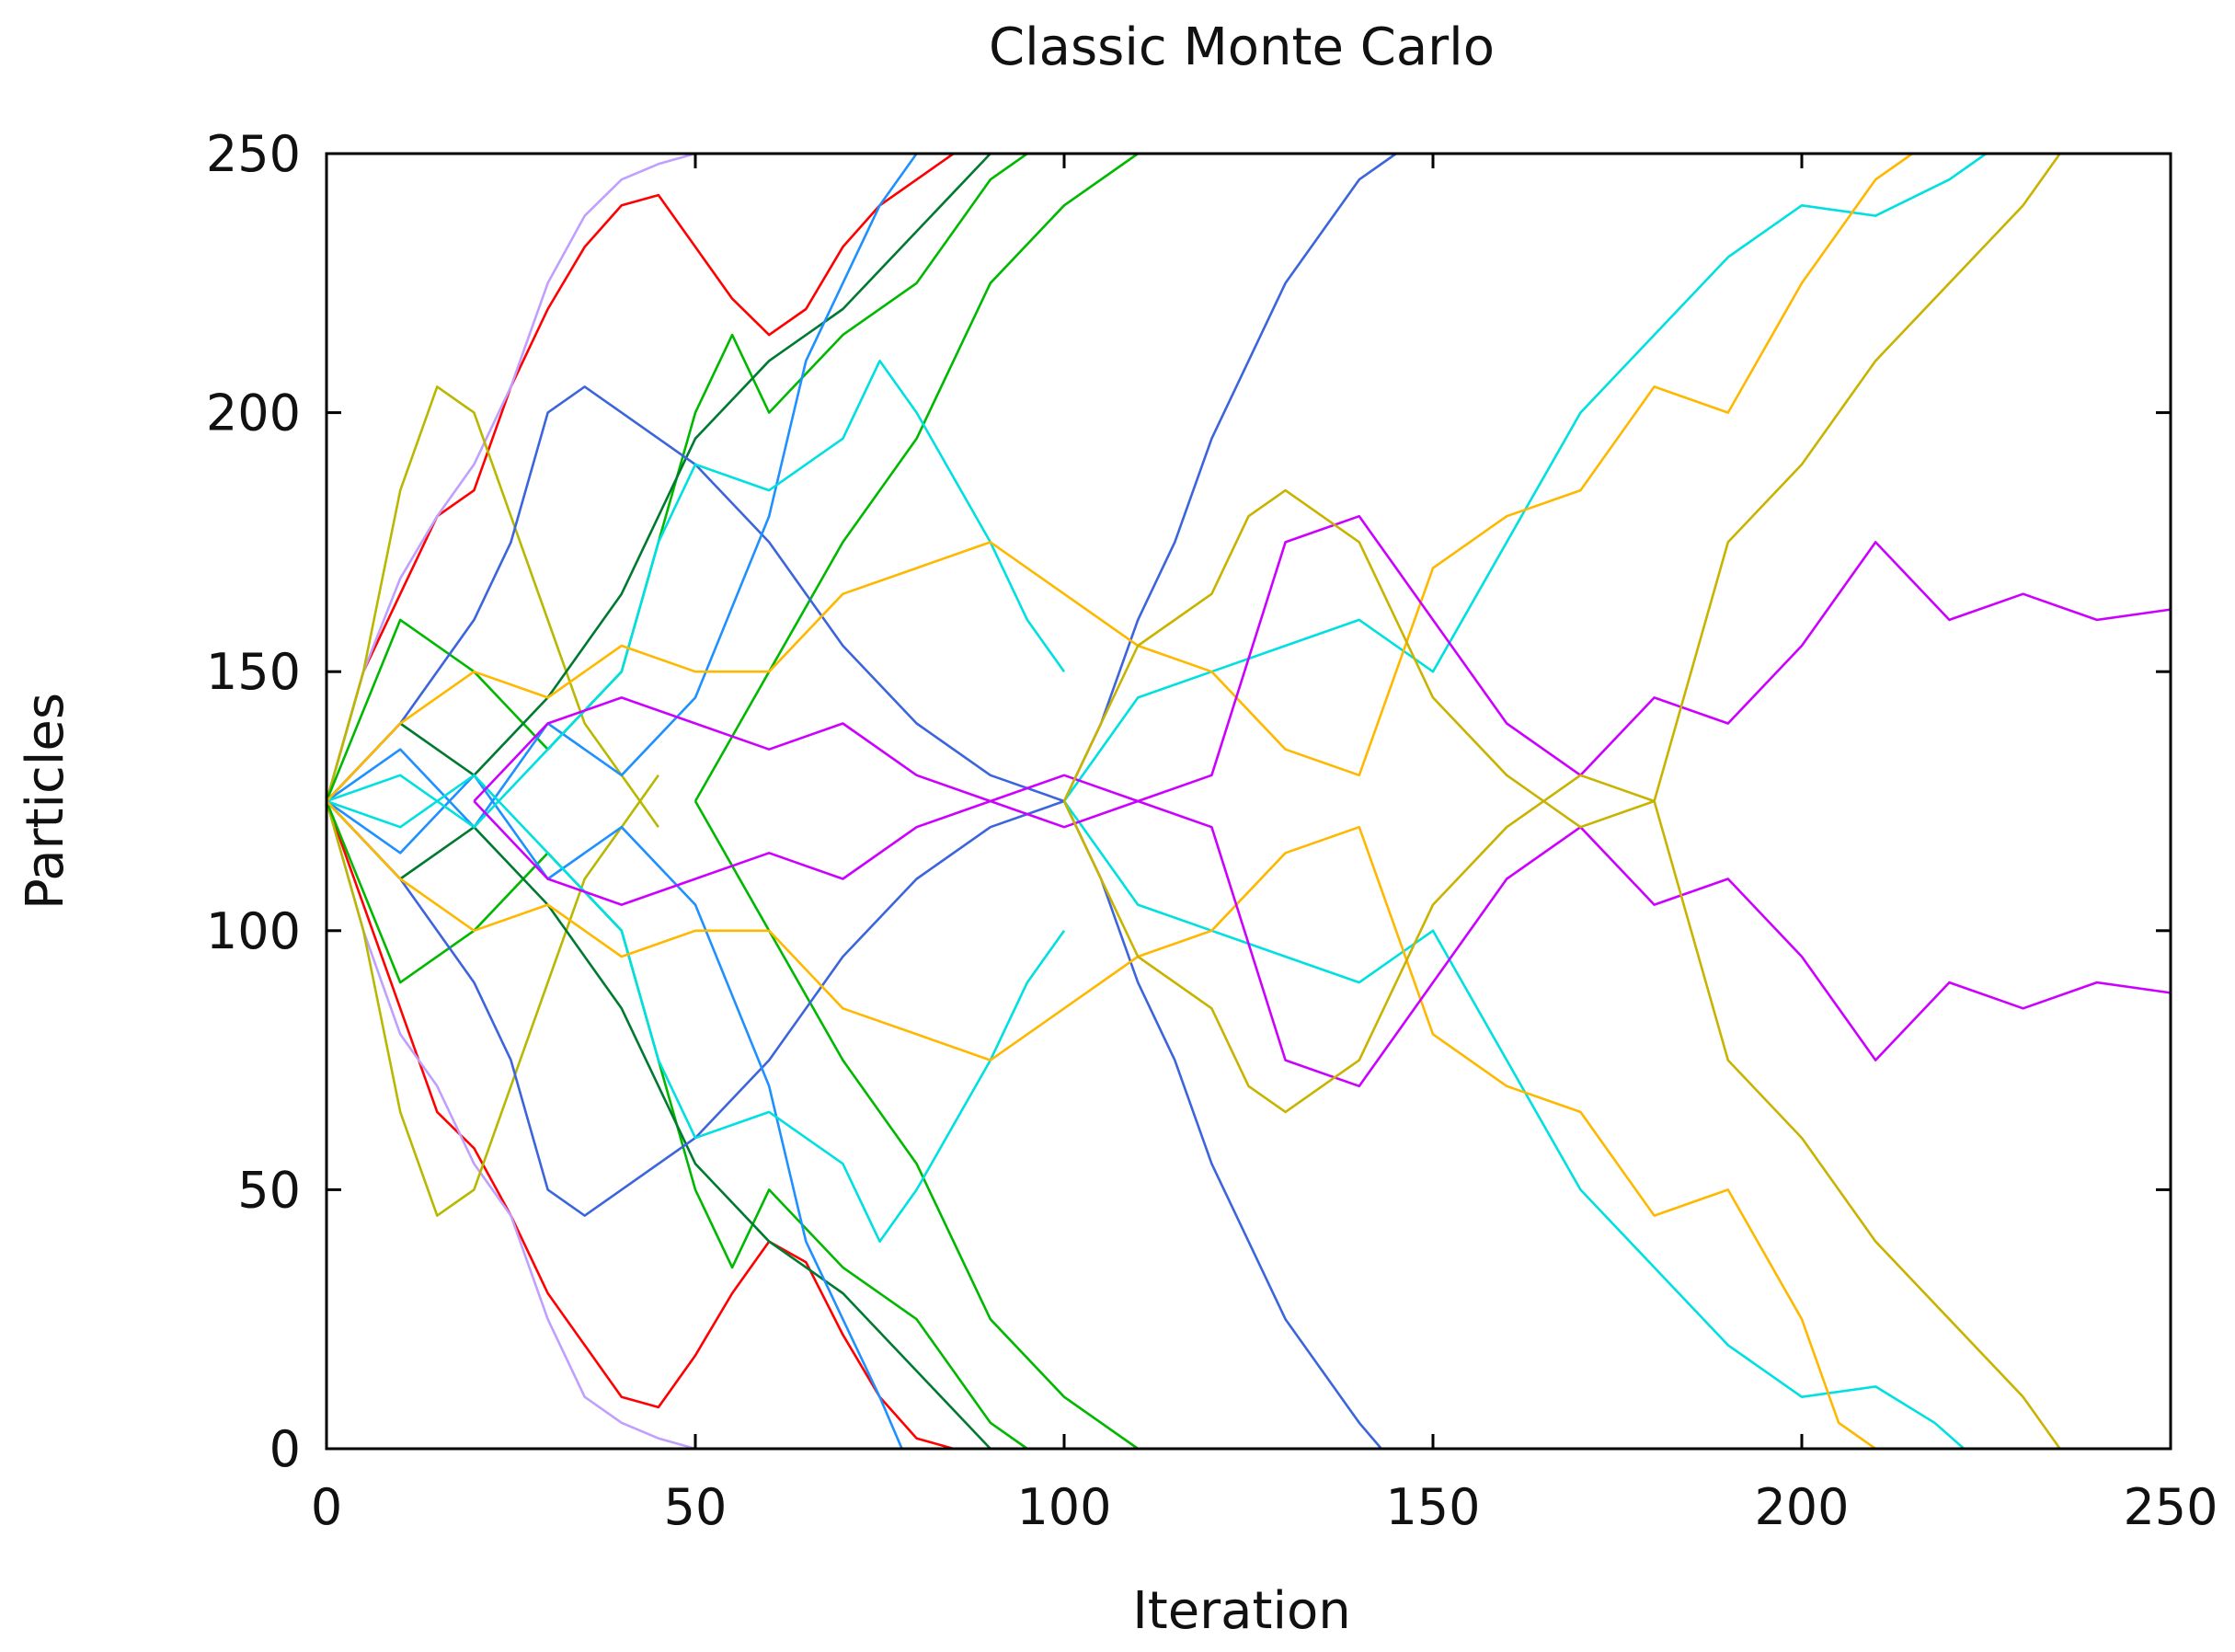 The height and width of the screenshot is (1652, 2235). What do you see at coordinates (2170, 1507) in the screenshot?
I see `x-tick-label: 250` at bounding box center [2170, 1507].